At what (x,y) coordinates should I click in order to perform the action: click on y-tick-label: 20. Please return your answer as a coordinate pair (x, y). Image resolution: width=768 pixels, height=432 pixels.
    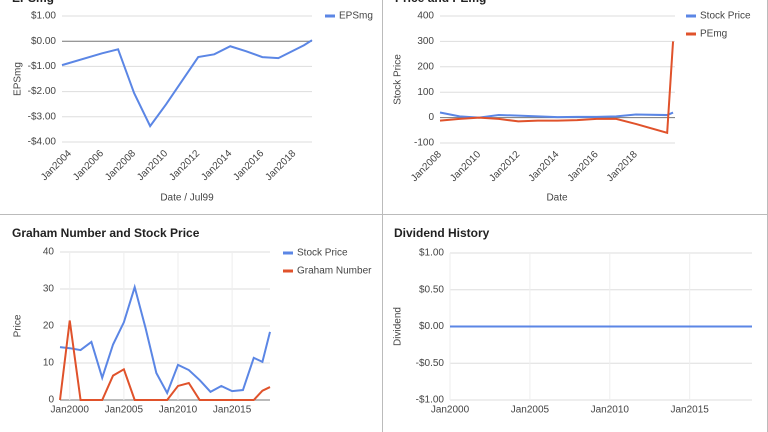
    Looking at the image, I should click on (49, 326).